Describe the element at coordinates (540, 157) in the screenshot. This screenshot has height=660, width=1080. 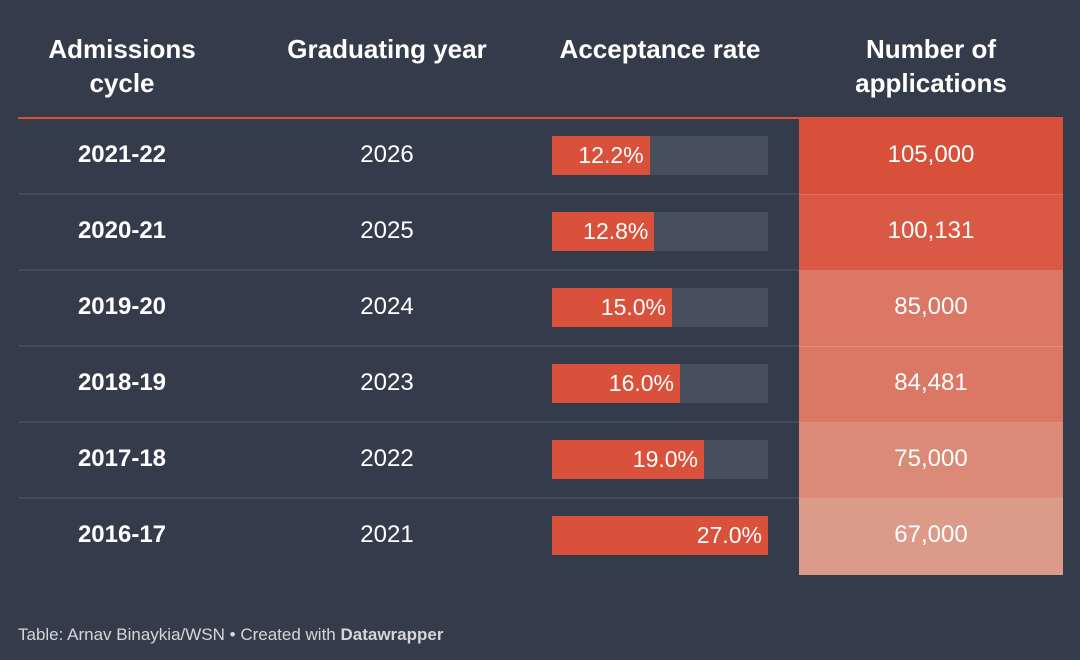
I see `table-row: 2021-22 2026 12.2% 105,000` at that location.